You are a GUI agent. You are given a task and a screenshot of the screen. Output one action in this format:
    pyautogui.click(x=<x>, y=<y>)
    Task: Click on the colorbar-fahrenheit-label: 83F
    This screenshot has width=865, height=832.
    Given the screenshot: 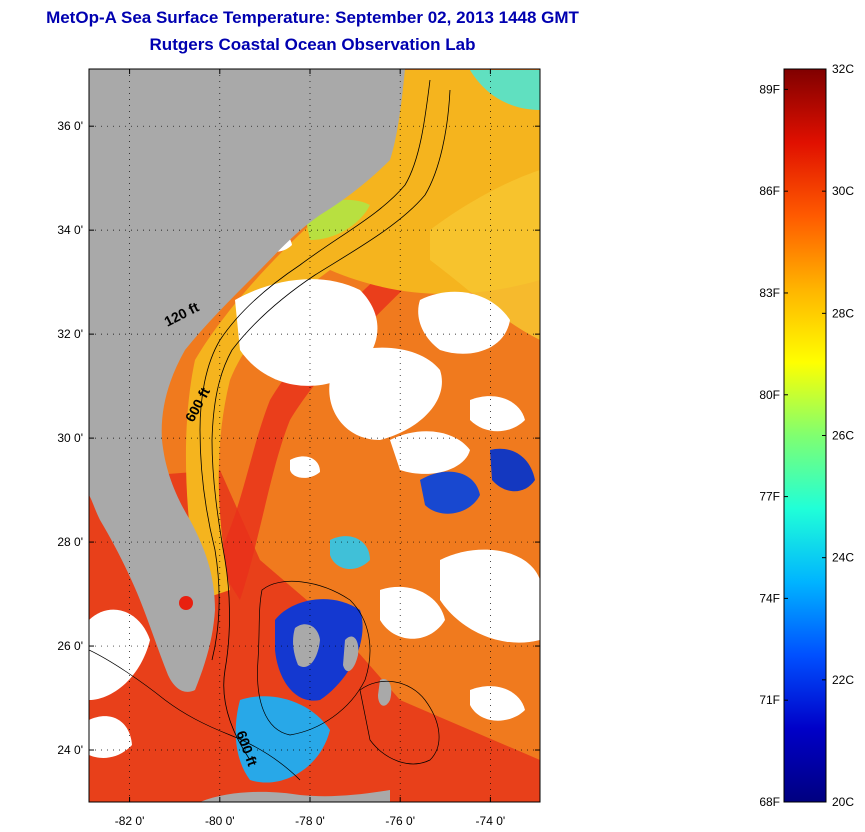 What is the action you would take?
    pyautogui.click(x=769, y=293)
    